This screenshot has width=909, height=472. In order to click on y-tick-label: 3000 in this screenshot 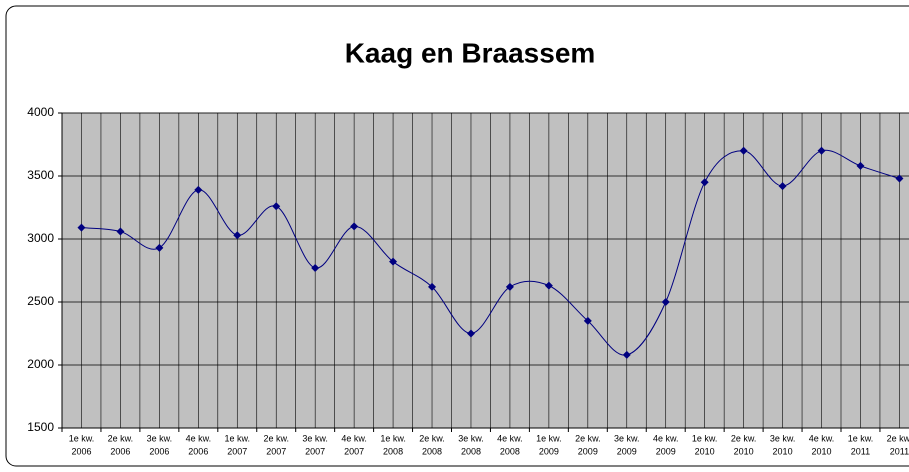, I will do `click(40, 238)`.